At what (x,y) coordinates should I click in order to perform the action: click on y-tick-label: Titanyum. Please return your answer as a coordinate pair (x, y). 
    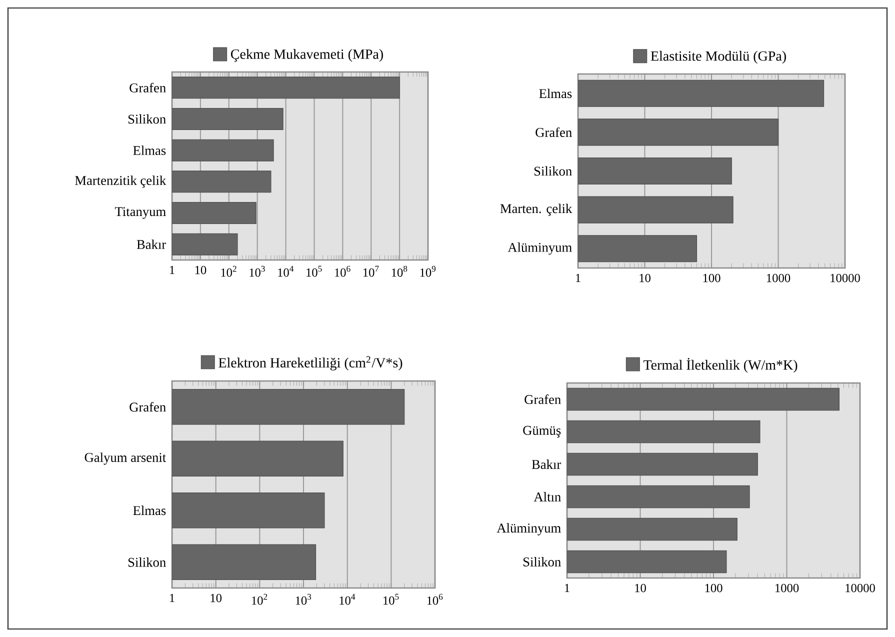
    Looking at the image, I should click on (140, 213).